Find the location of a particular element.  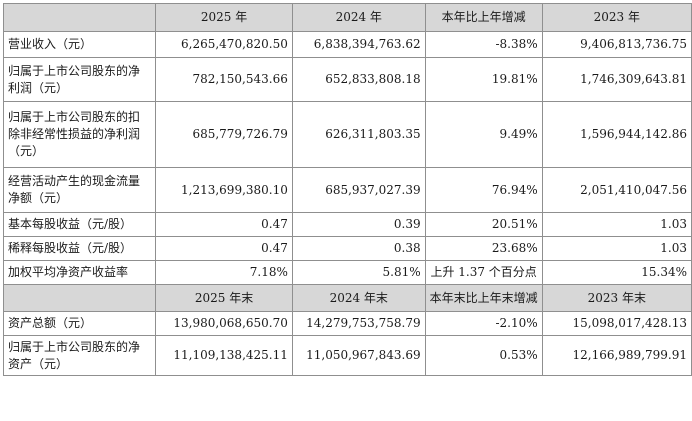

header-row-year-end: 2025 年末 2024 年末 本年末比上年末增减 2023 年末 is located at coordinates (347, 298).